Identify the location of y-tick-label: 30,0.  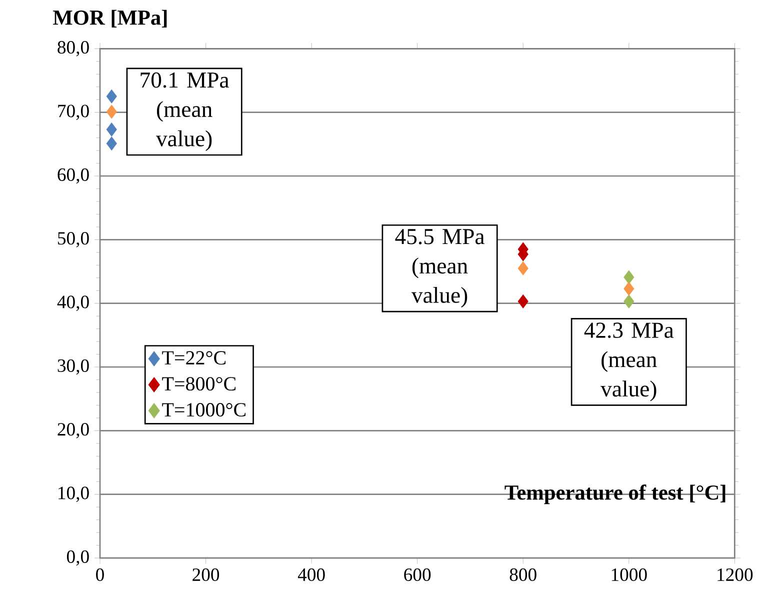
(73, 367).